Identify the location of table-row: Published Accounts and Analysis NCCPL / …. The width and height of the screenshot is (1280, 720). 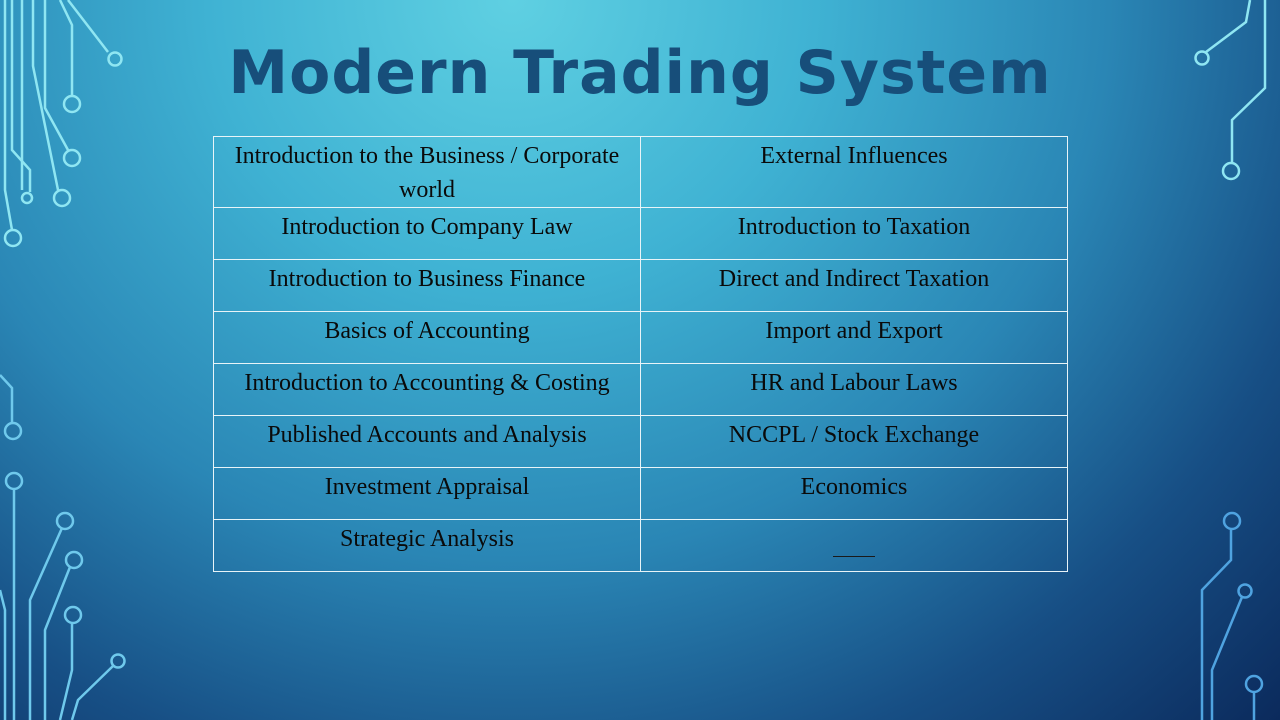
(640, 441).